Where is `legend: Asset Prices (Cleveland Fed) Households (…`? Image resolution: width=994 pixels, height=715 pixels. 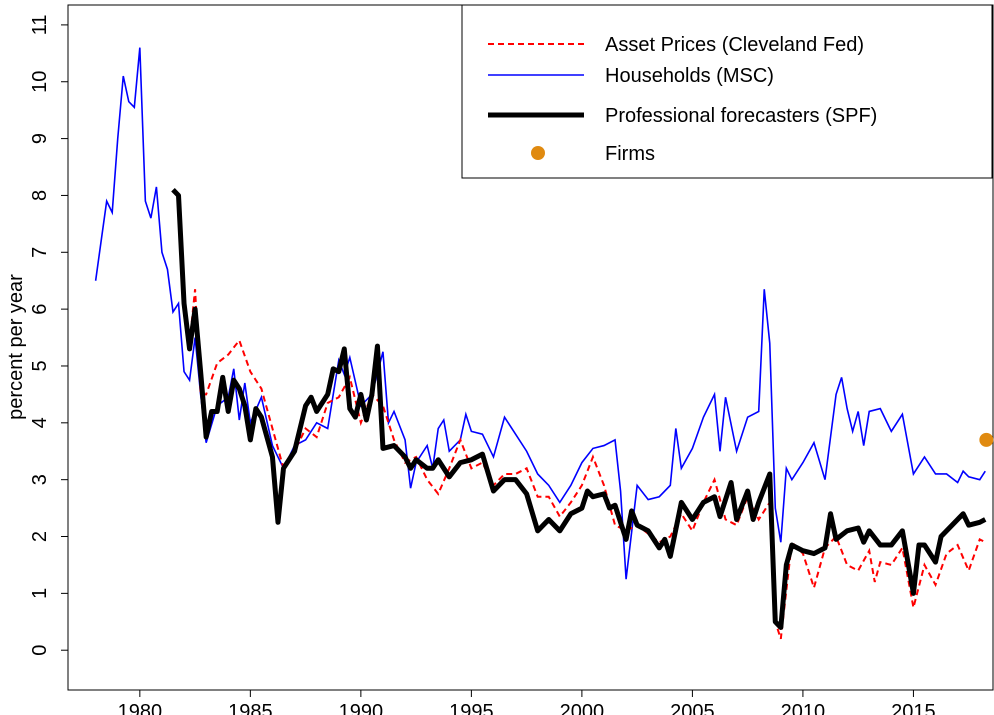
legend: Asset Prices (Cleveland Fed) Households (… is located at coordinates (727, 91).